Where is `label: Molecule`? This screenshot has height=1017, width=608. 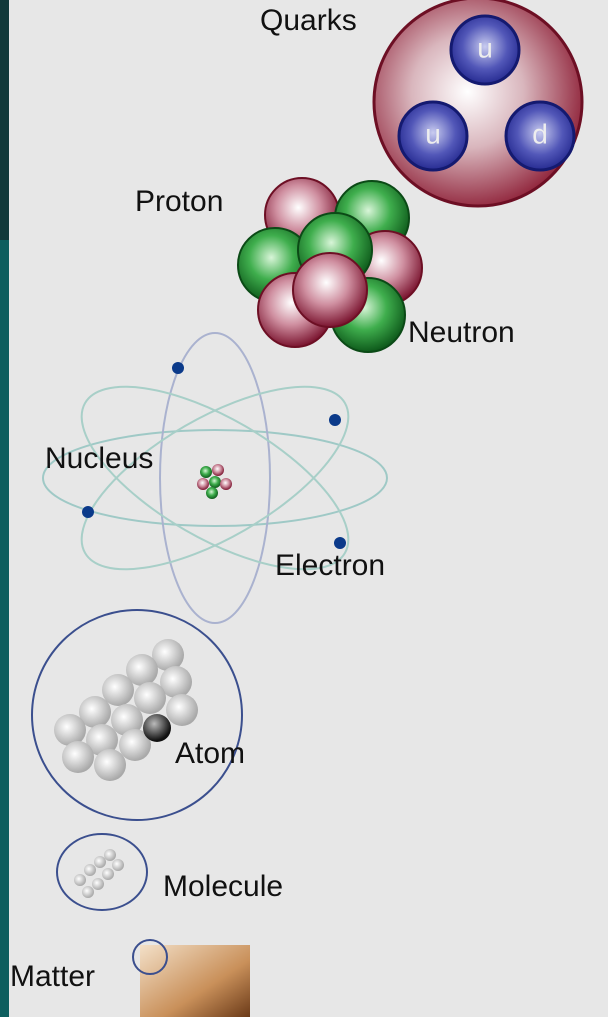 label: Molecule is located at coordinates (223, 886).